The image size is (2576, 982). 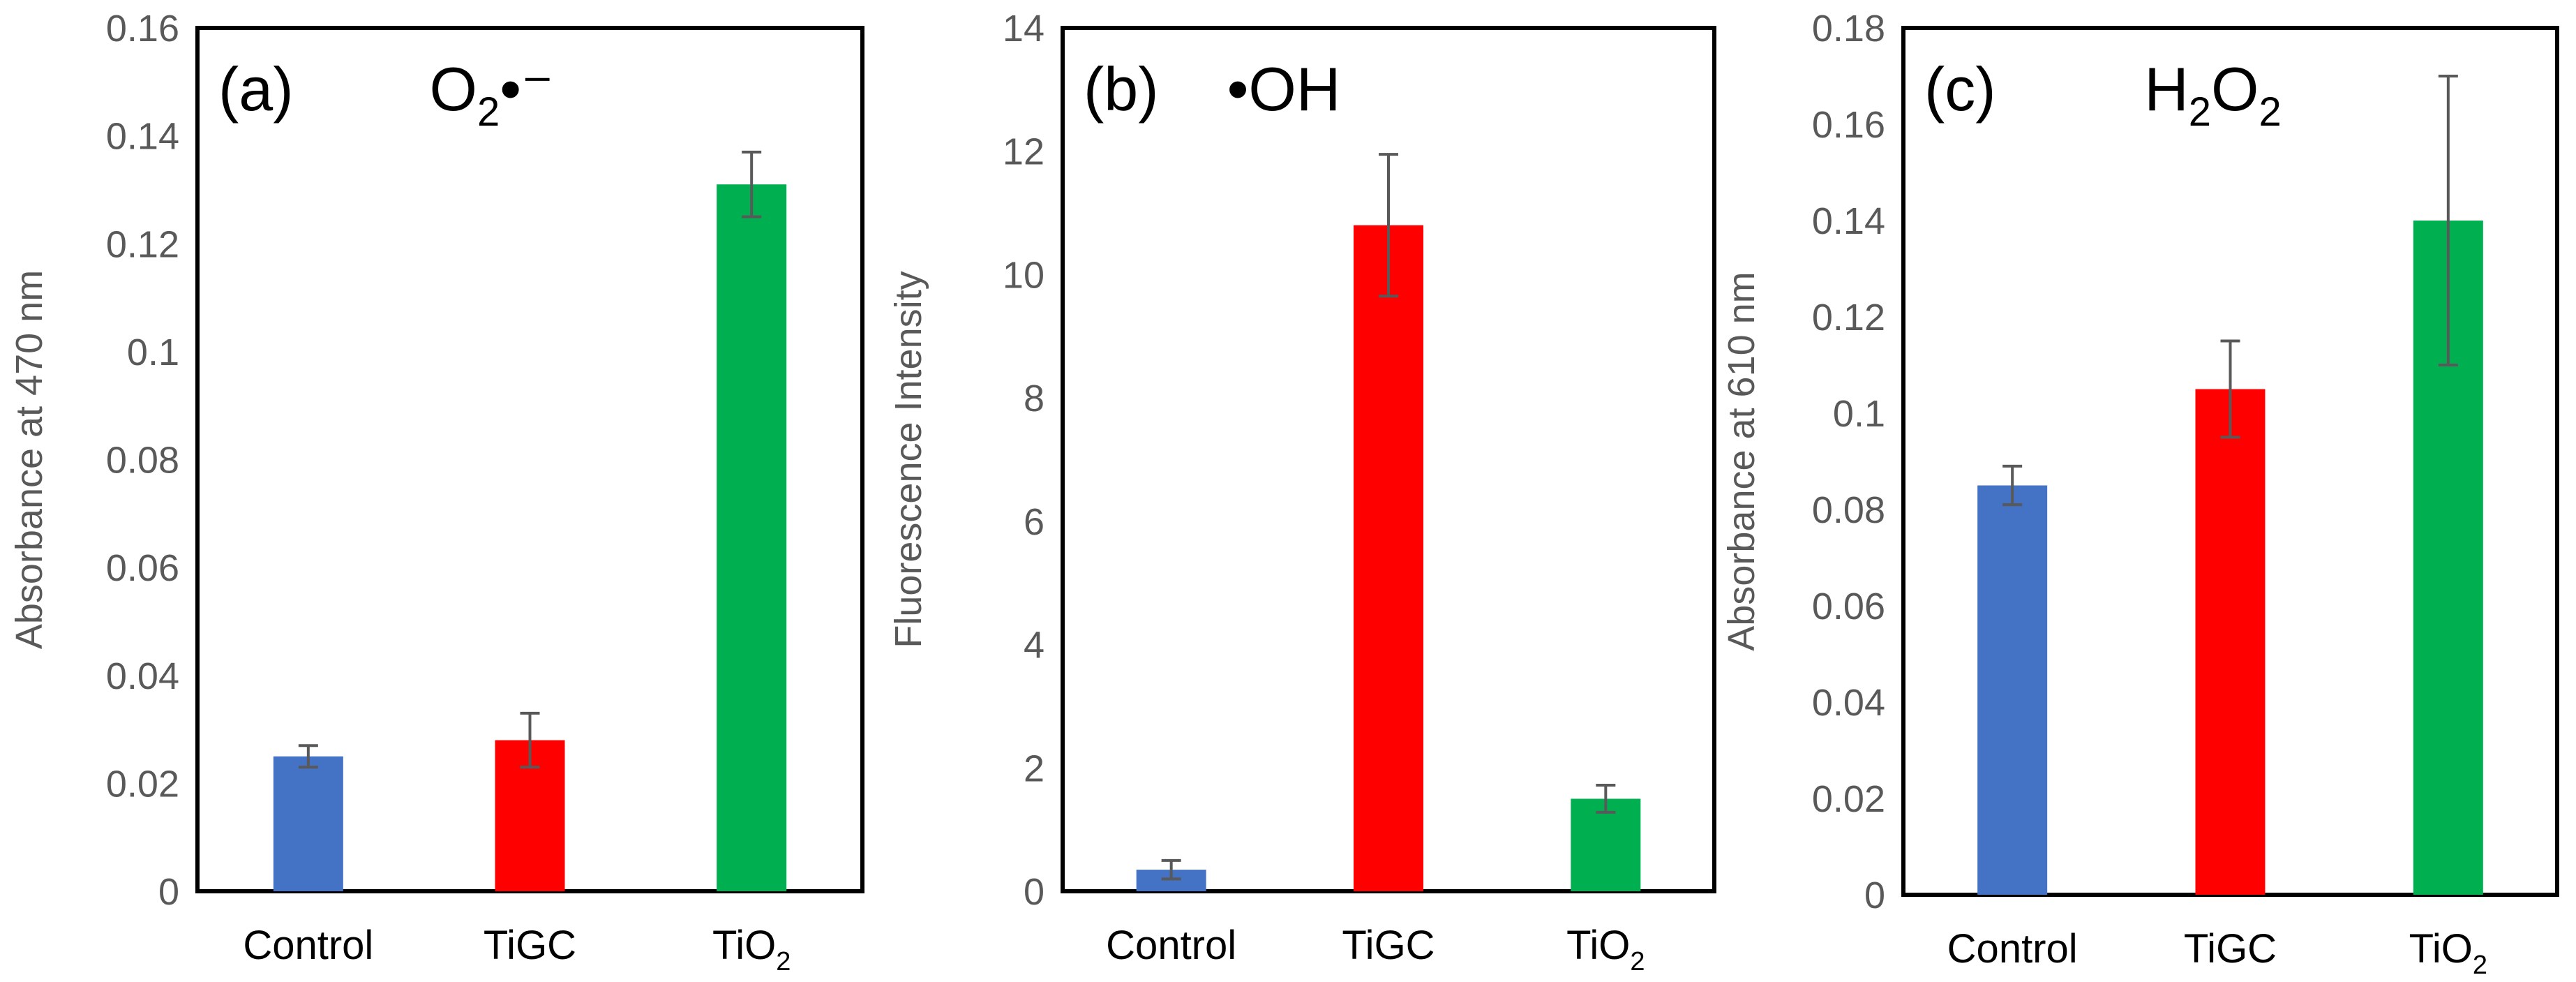 I want to click on y-tick-label: 14, so click(x=1023, y=29).